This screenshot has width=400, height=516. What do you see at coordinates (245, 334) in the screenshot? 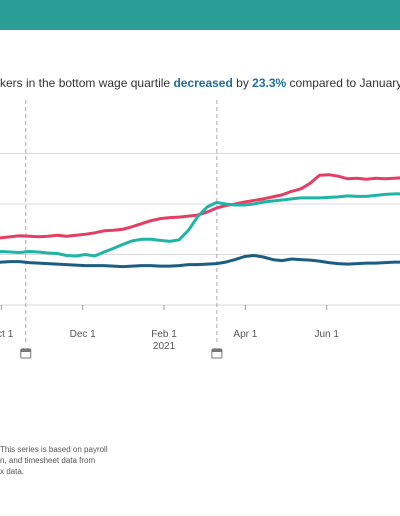
I see `x-tick-label: Apr 1` at bounding box center [245, 334].